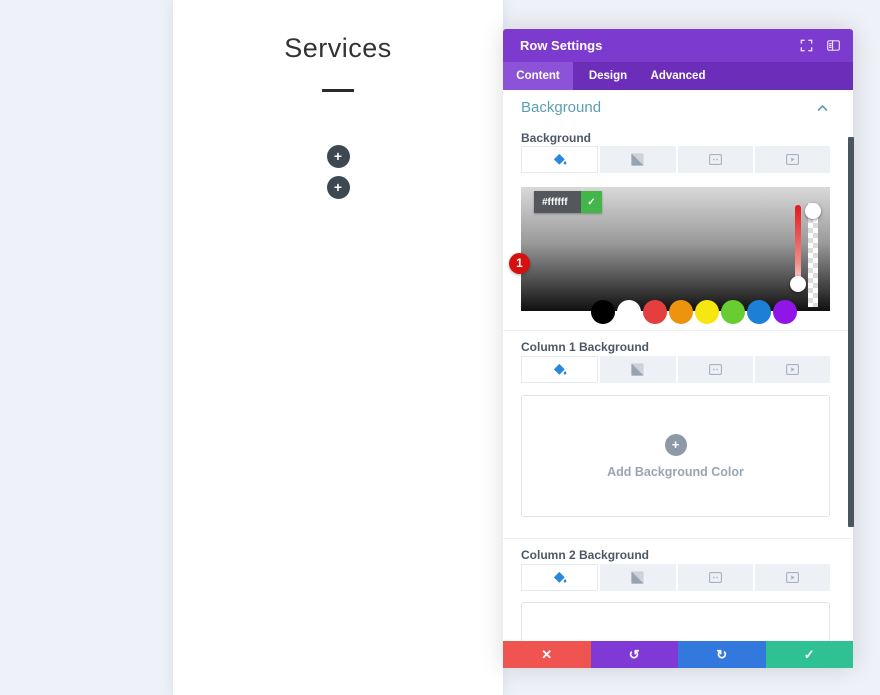 Image resolution: width=880 pixels, height=695 pixels. I want to click on modal-header: Row Settings, so click(678, 45).